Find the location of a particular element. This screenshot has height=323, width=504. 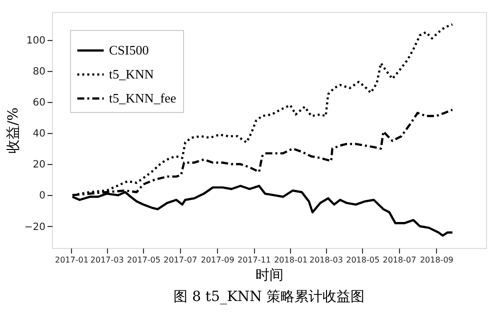

x-tick-label: 2018-07 is located at coordinates (399, 260).